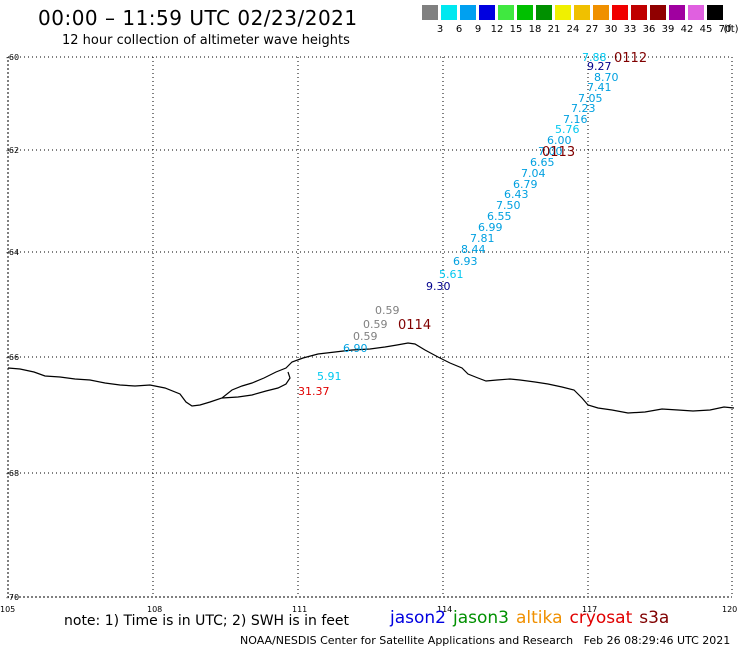 Image resolution: width=740 pixels, height=650 pixels. What do you see at coordinates (649, 29) in the screenshot?
I see `legend-label: 36` at bounding box center [649, 29].